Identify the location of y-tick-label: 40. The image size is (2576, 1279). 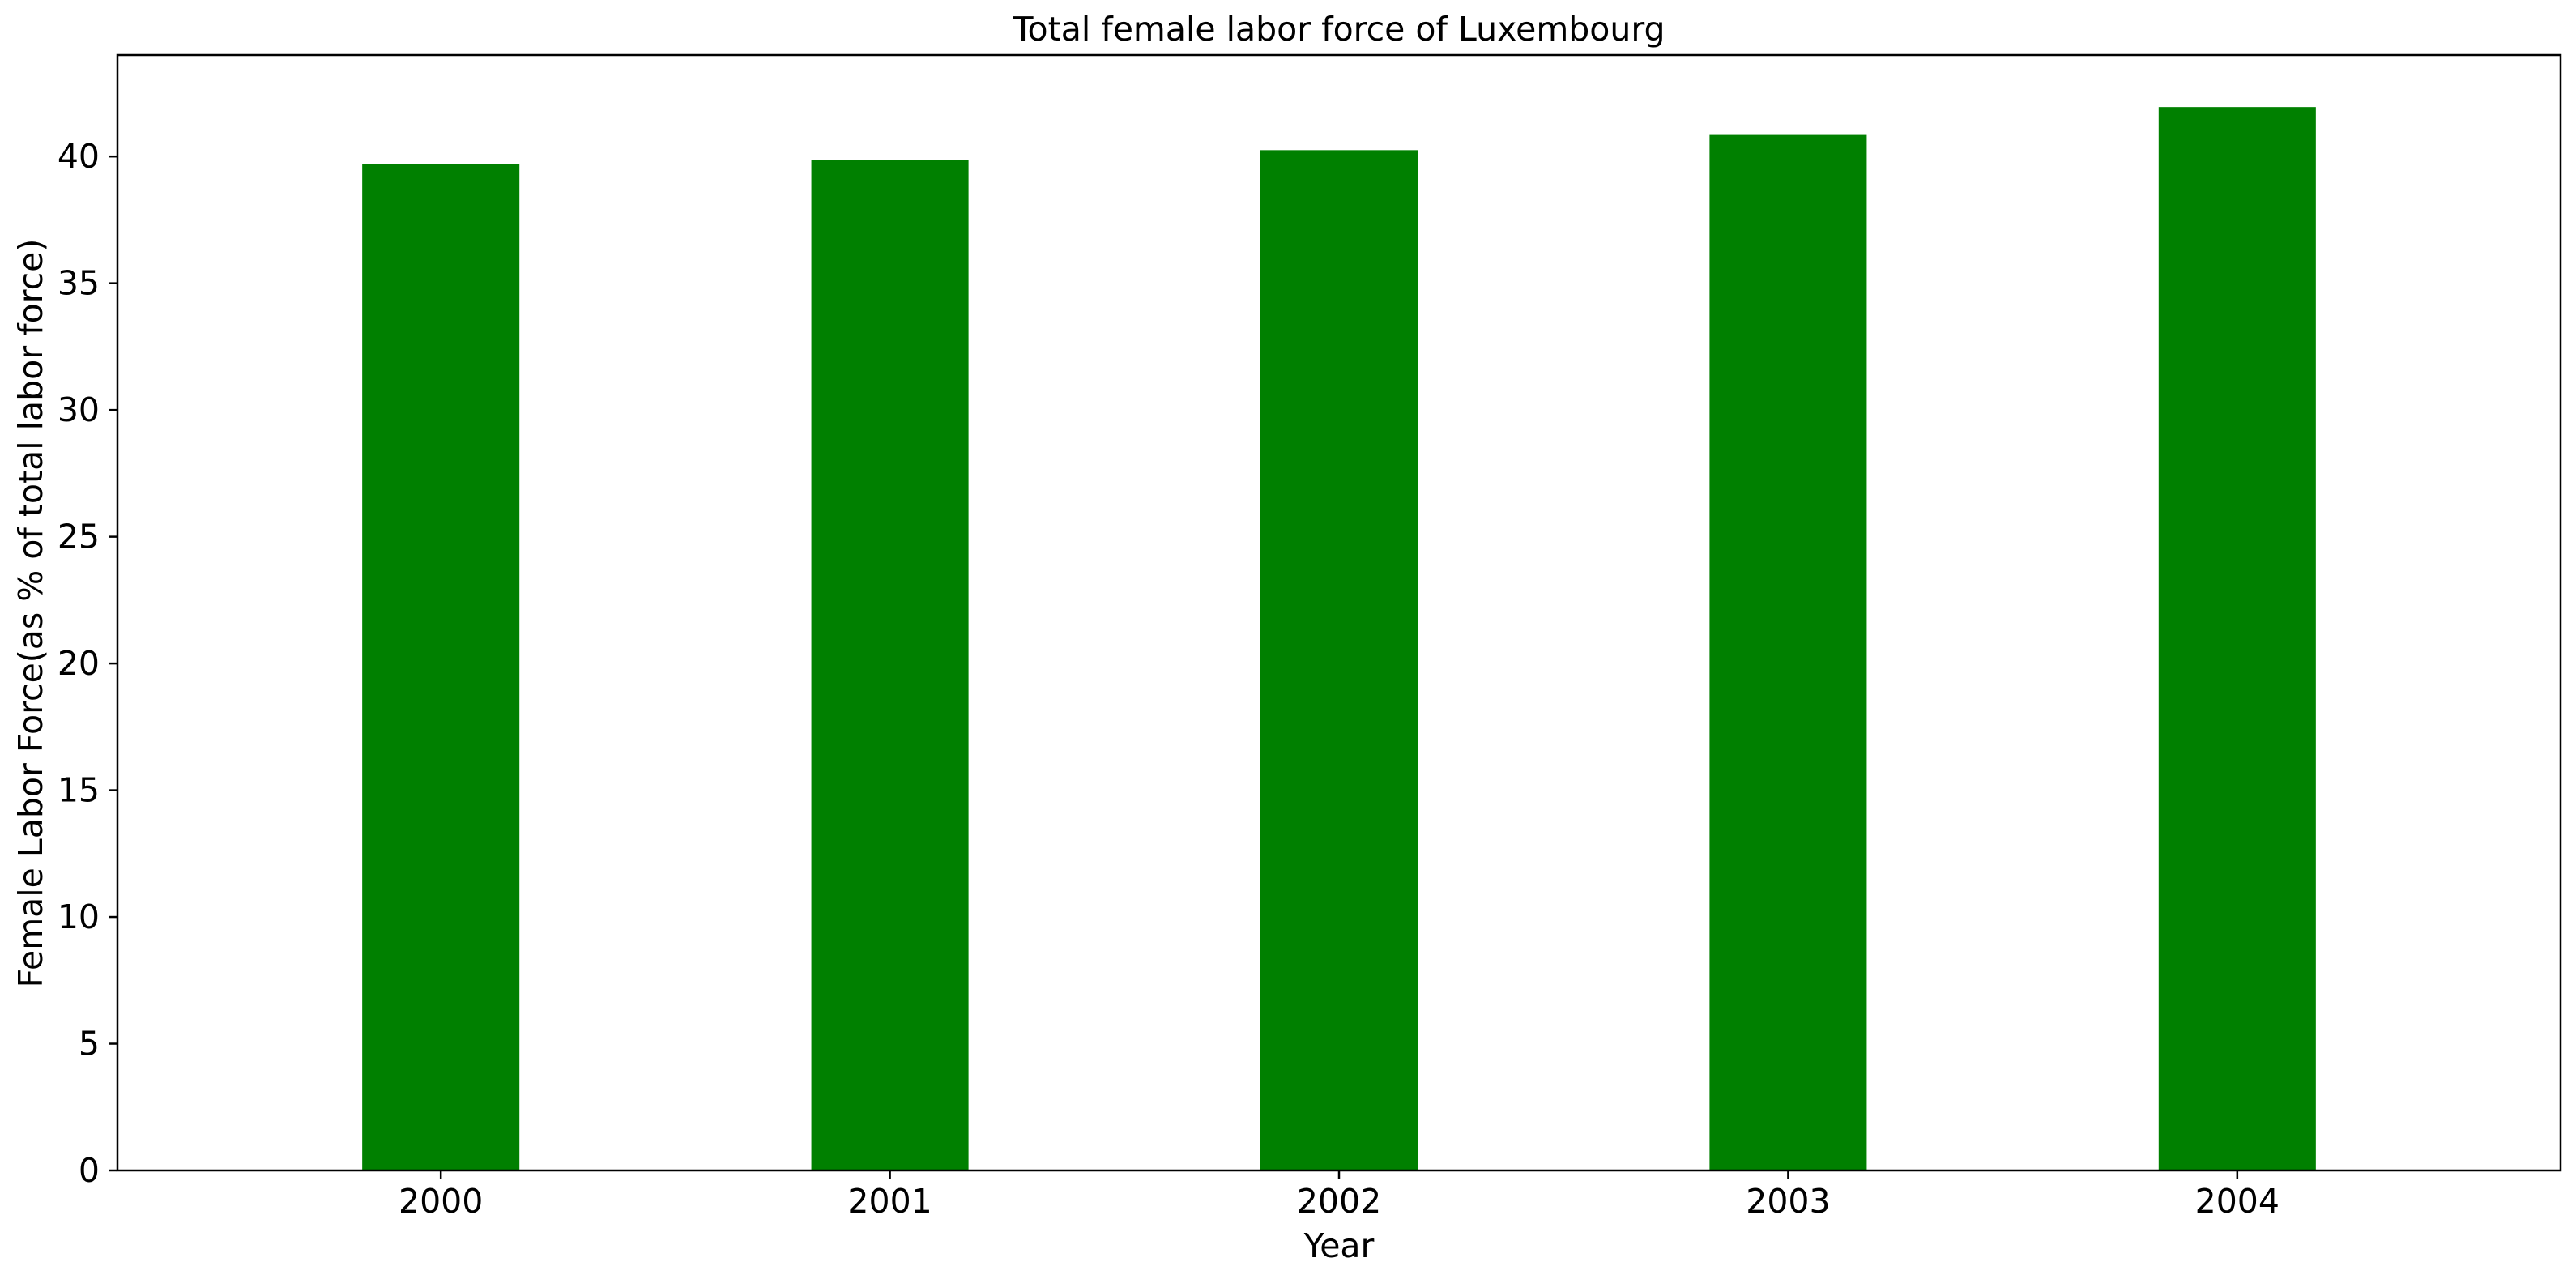
(79, 156).